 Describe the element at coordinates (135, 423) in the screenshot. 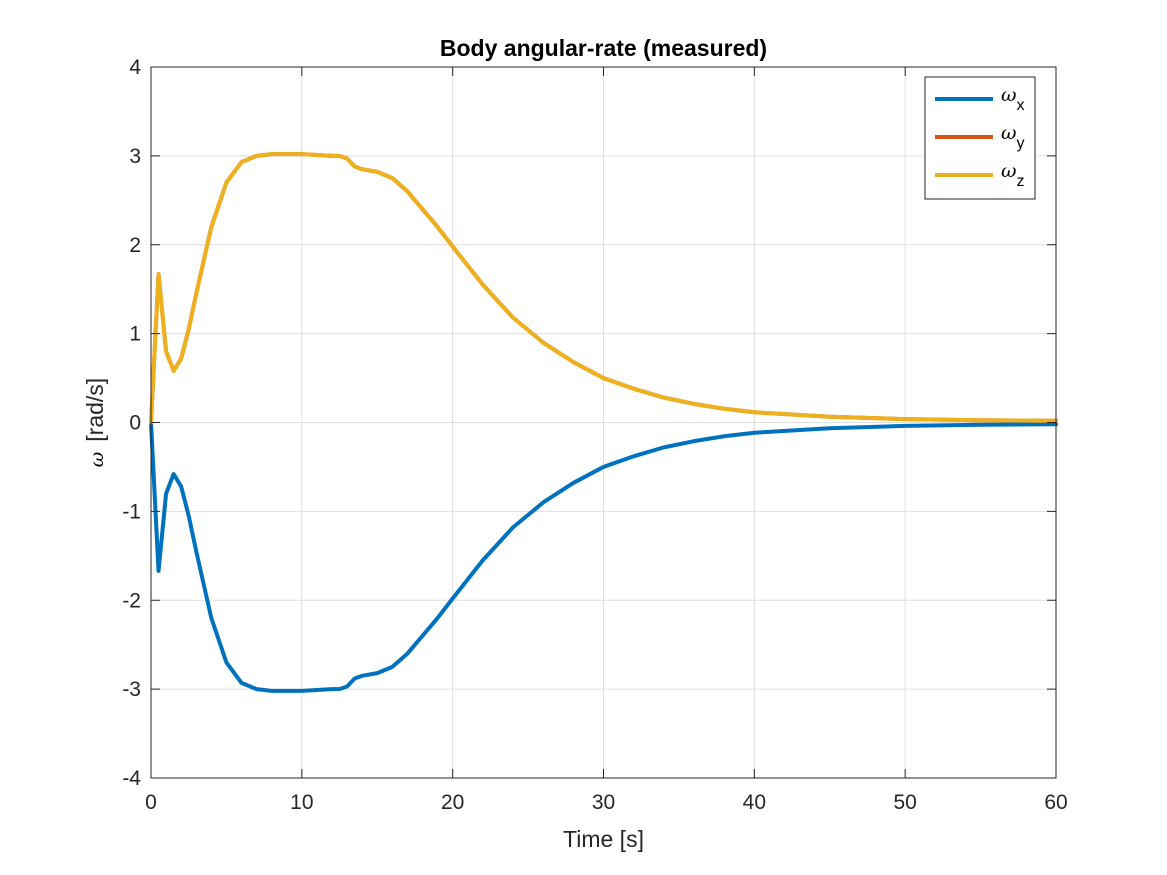

I see `y-tick-label: 0` at that location.